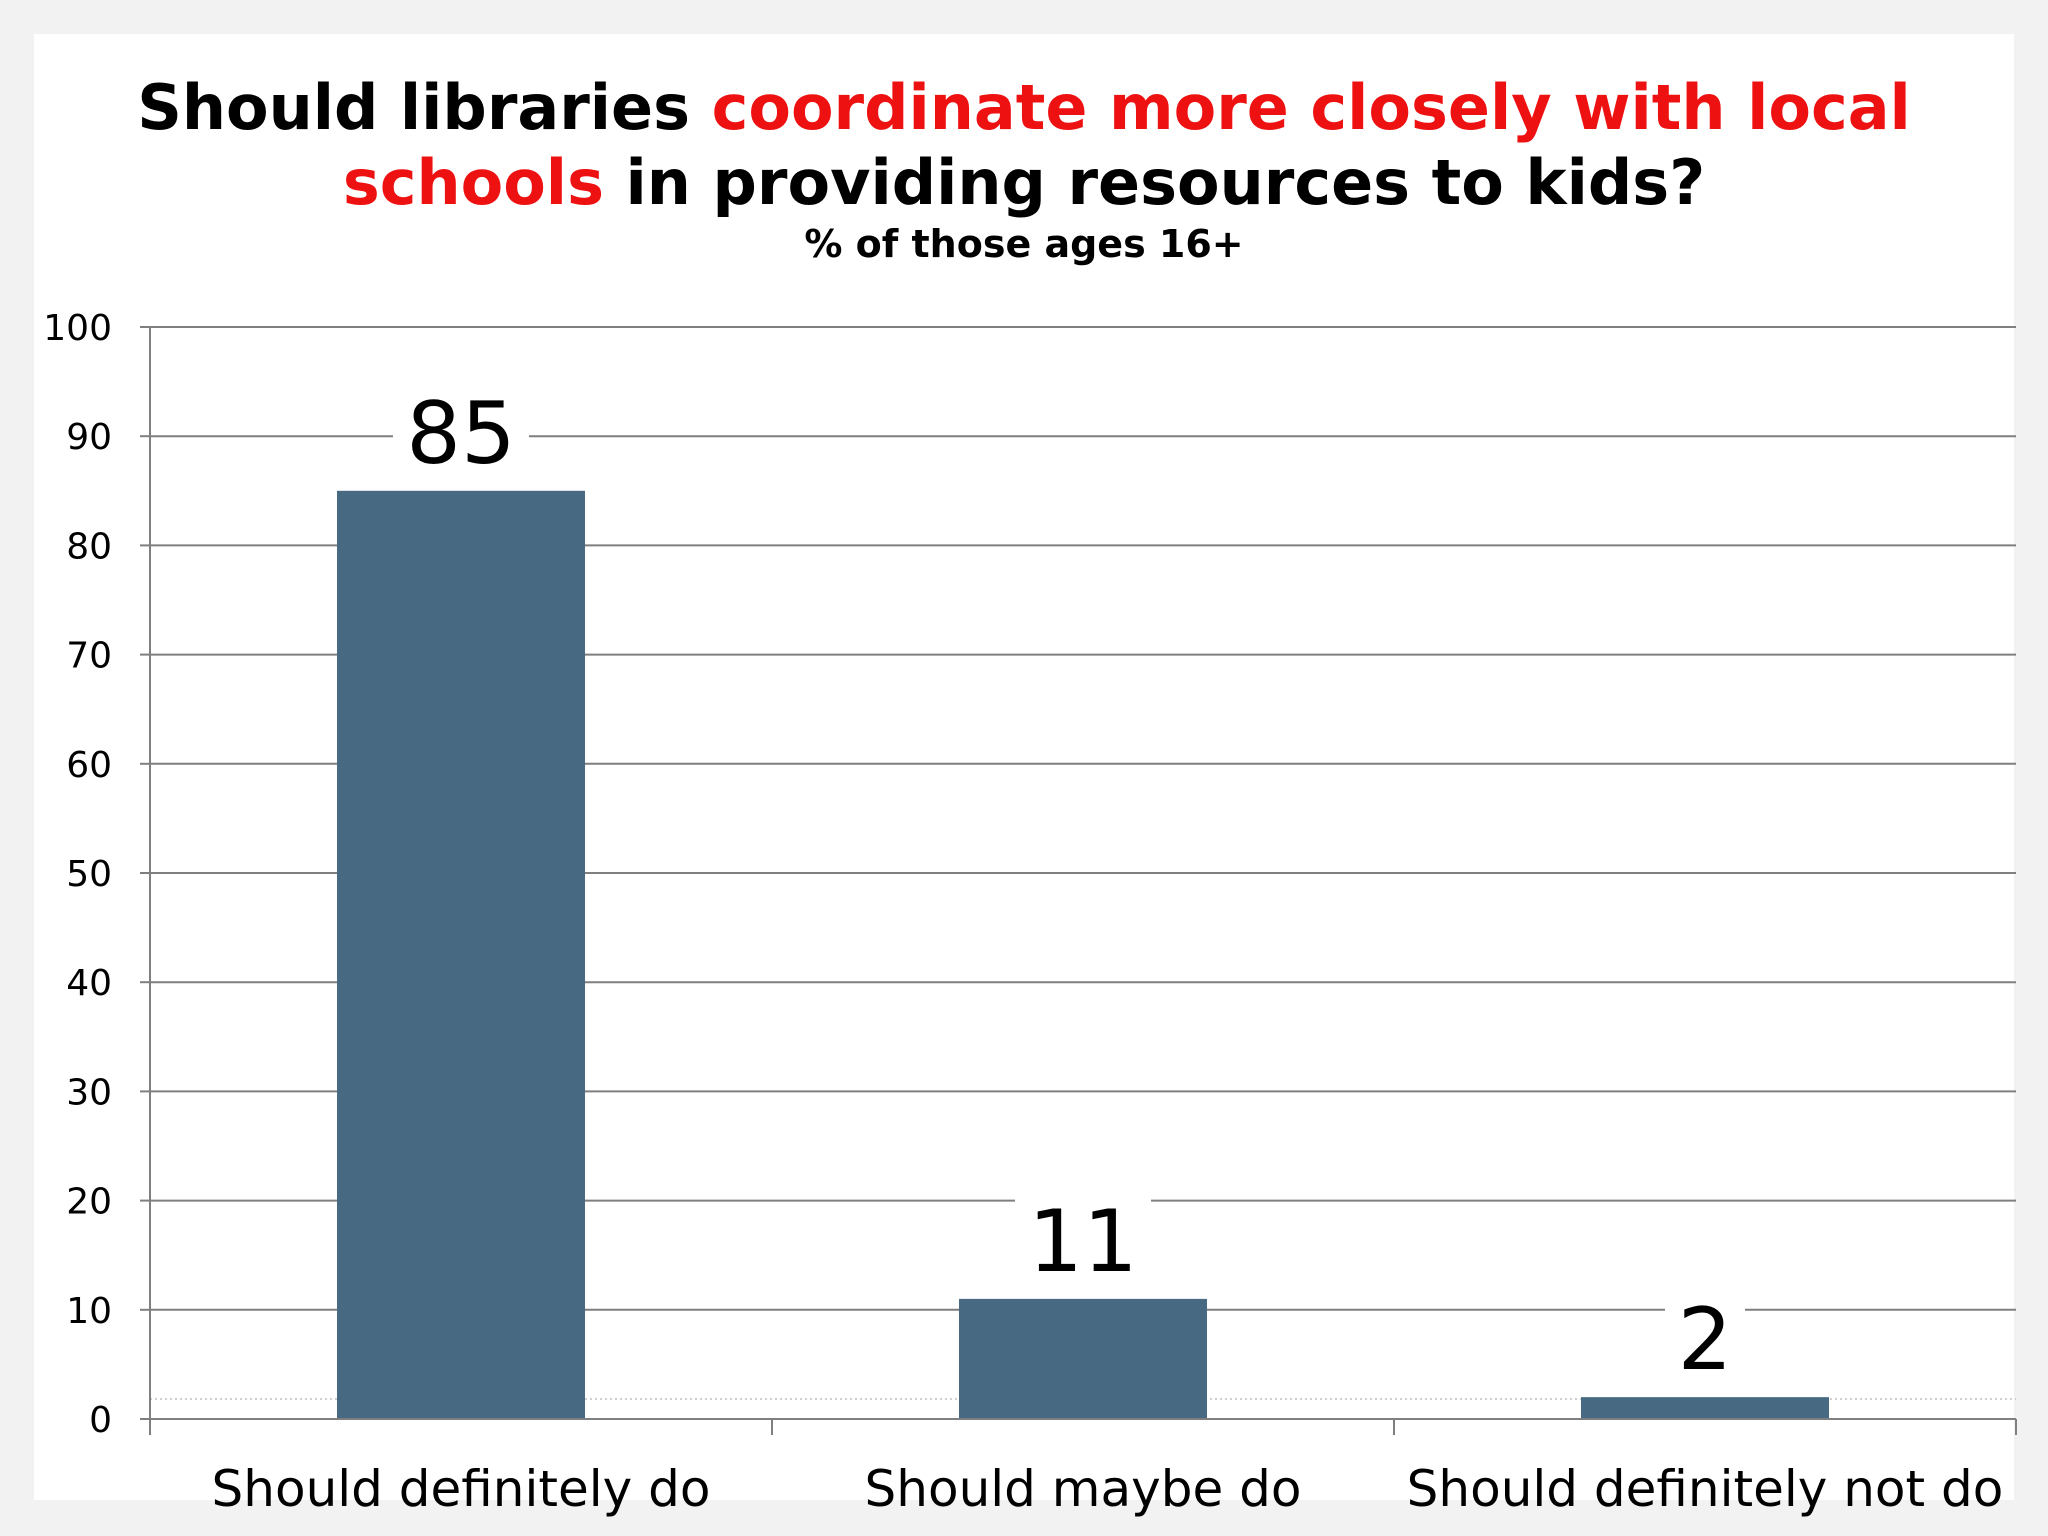  Describe the element at coordinates (89, 656) in the screenshot. I see `y-tick-label: 70` at that location.